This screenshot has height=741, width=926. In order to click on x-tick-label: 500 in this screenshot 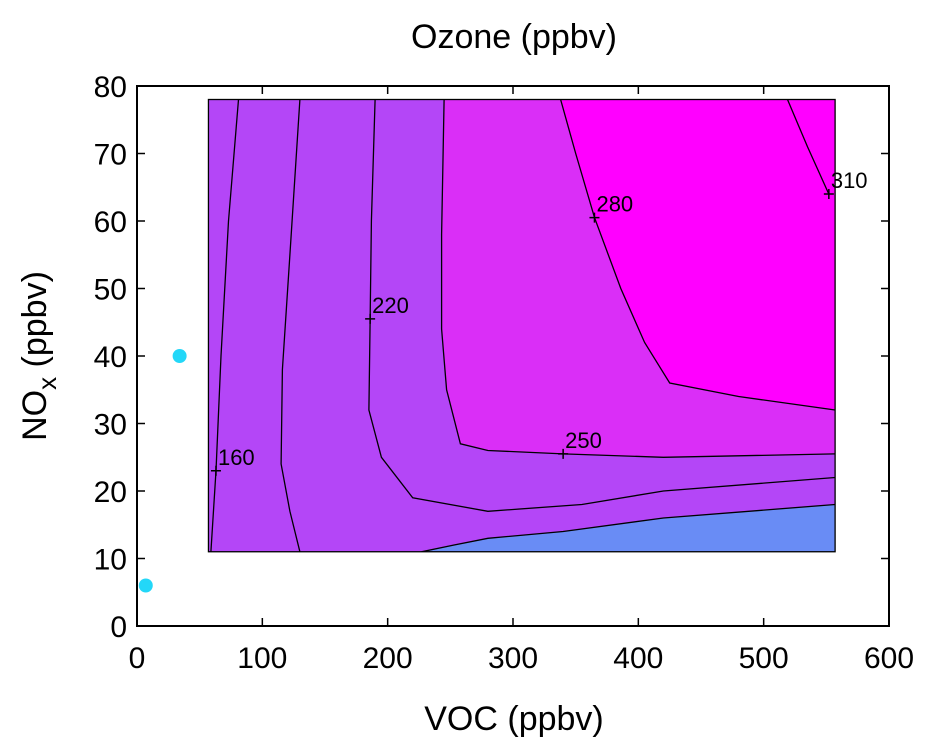, I will do `click(764, 658)`.